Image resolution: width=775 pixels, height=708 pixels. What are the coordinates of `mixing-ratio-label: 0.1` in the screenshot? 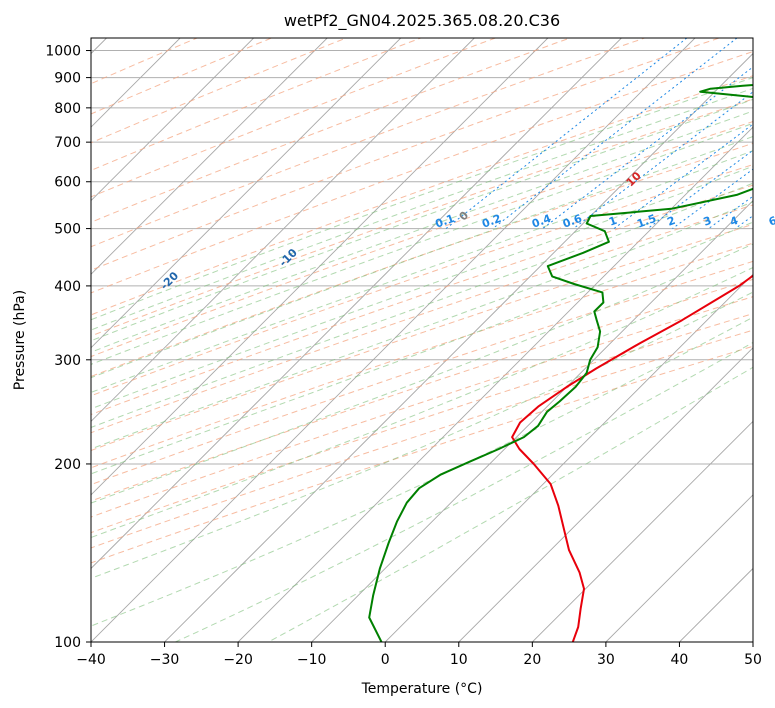 It's located at (444, 221).